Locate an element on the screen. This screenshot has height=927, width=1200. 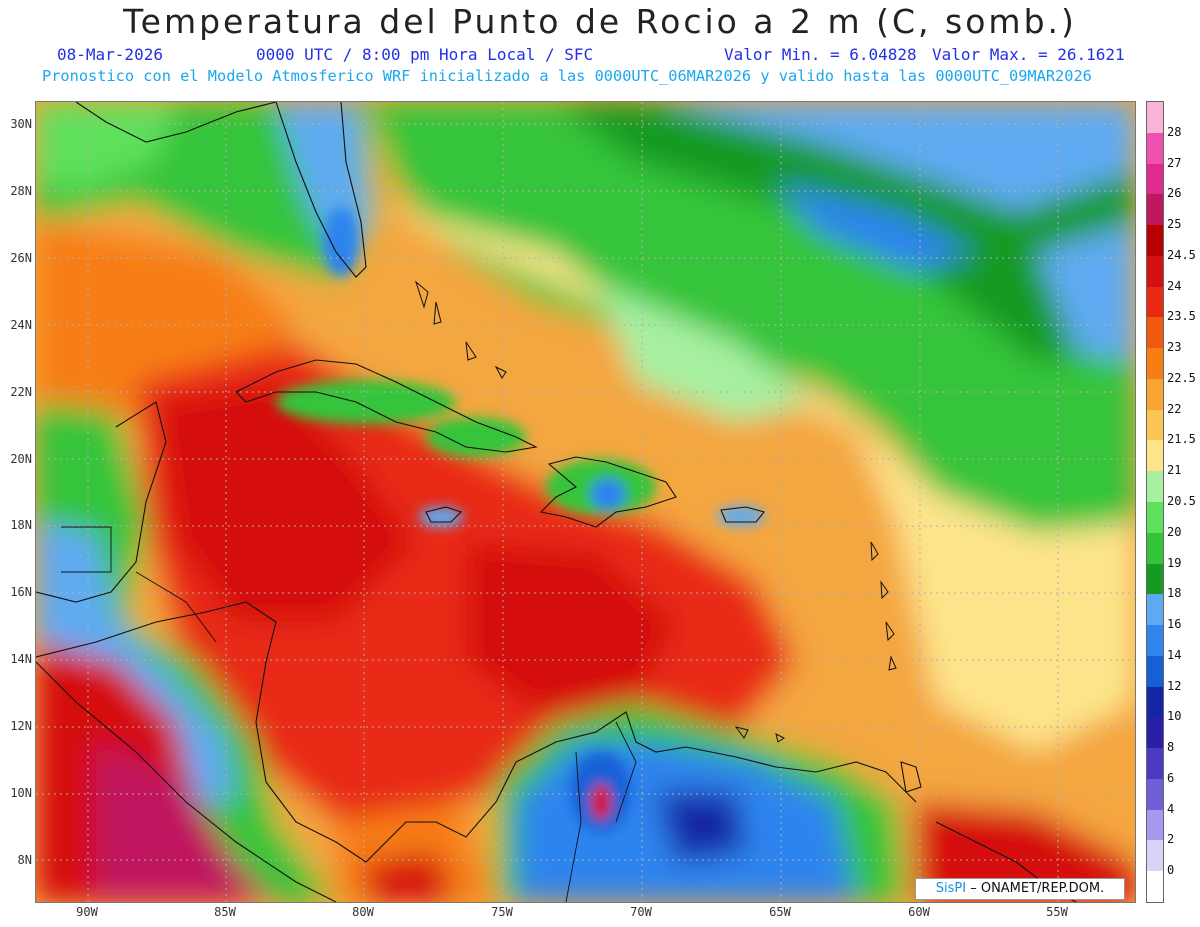
colorbar-label: 22.5 is located at coordinates (1181, 377).